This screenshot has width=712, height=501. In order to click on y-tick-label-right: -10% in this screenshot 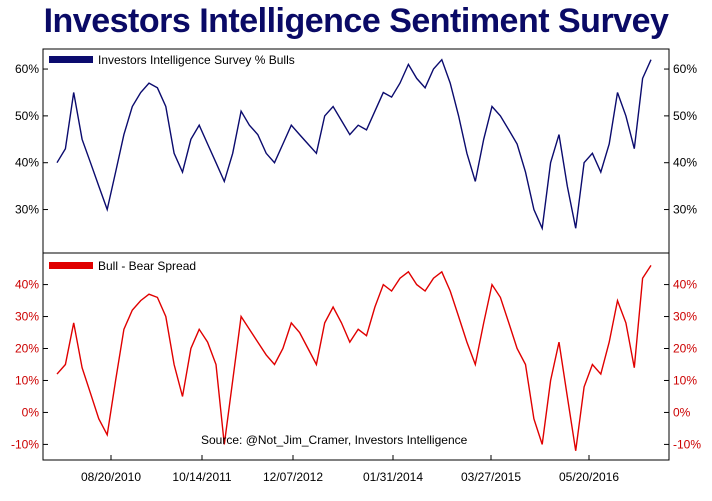, I will do `click(687, 444)`.